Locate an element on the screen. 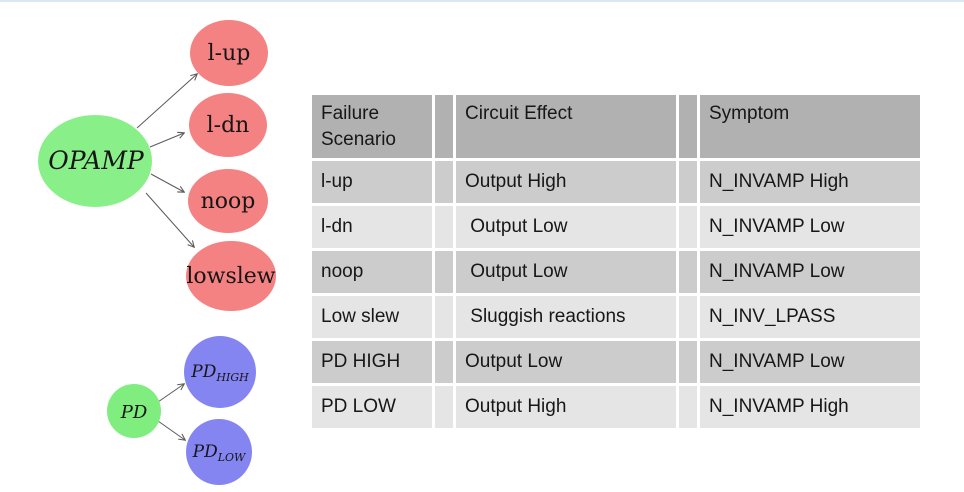 This screenshot has width=964, height=492. table-header-row: Failure Scenario Circuit Effect Symptom is located at coordinates (616, 127).